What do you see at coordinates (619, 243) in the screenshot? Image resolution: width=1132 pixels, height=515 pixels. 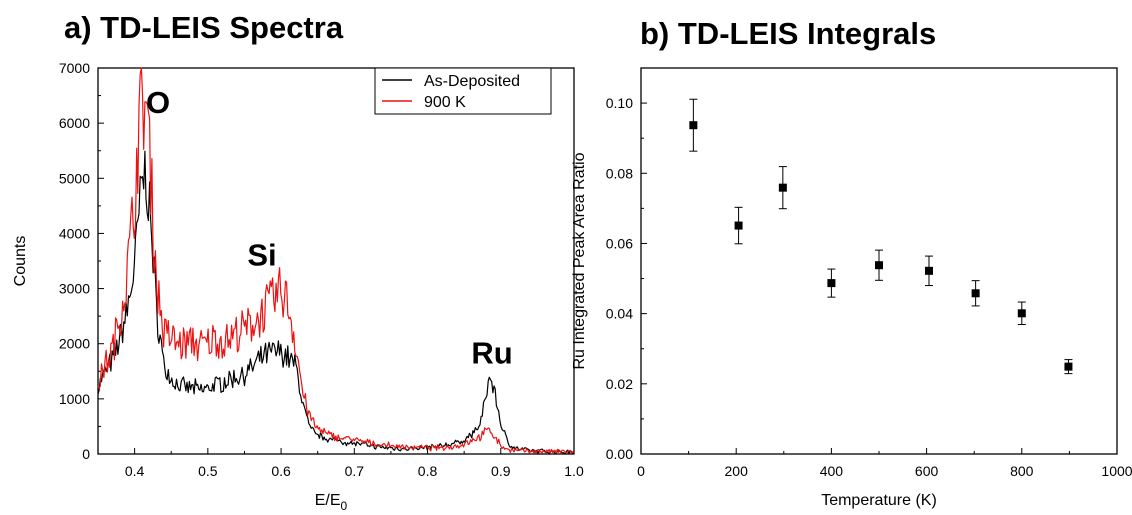 I see `integrals-y-tick-label: 0.06` at bounding box center [619, 243].